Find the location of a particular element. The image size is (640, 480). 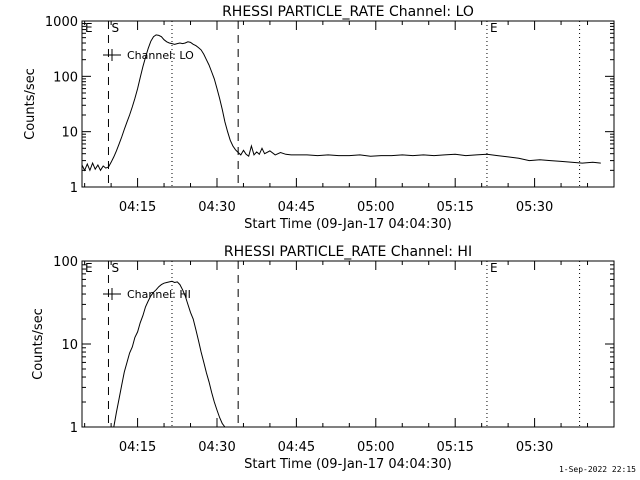

hi-ytick-label: 1 is located at coordinates (74, 428).